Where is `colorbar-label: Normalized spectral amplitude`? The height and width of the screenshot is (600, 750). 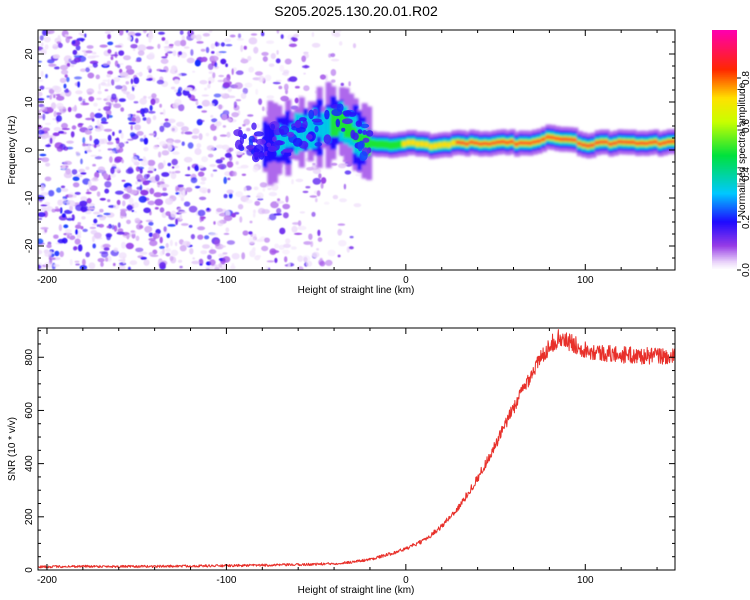
colorbar-label: Normalized spectral amplitude is located at coordinates (742, 149).